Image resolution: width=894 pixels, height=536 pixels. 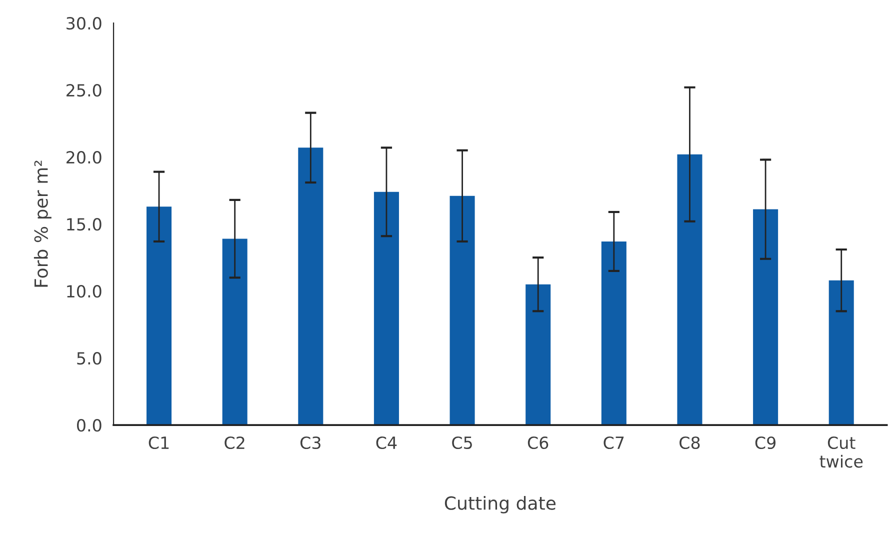 What do you see at coordinates (765, 443) in the screenshot?
I see `x-tick-label: C9` at bounding box center [765, 443].